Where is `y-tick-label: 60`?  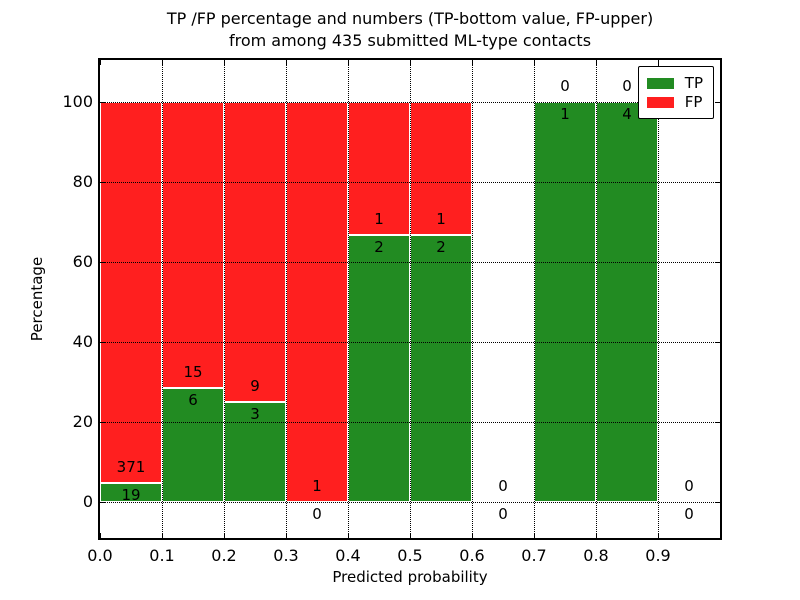
y-tick-label: 60 is located at coordinates (82, 261).